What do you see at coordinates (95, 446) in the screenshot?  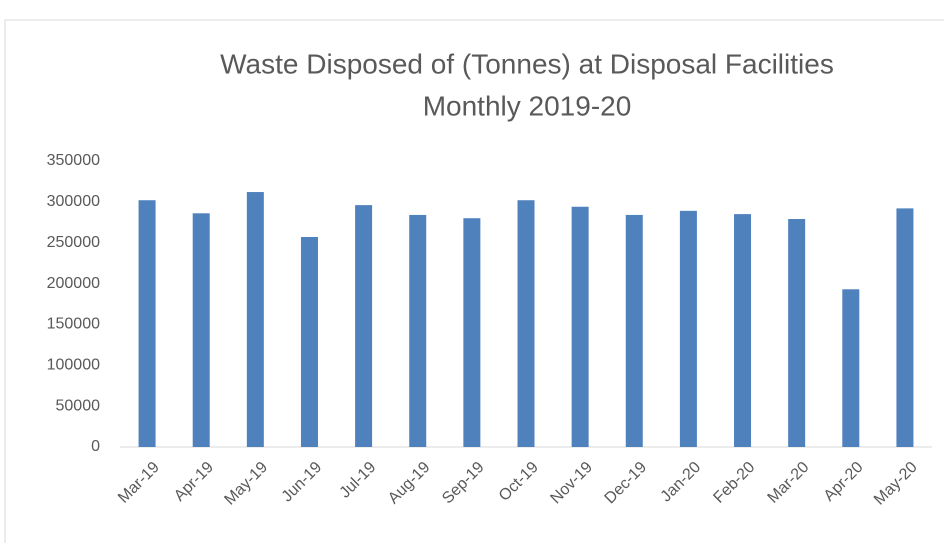 I see `y-tick-label: 0` at bounding box center [95, 446].